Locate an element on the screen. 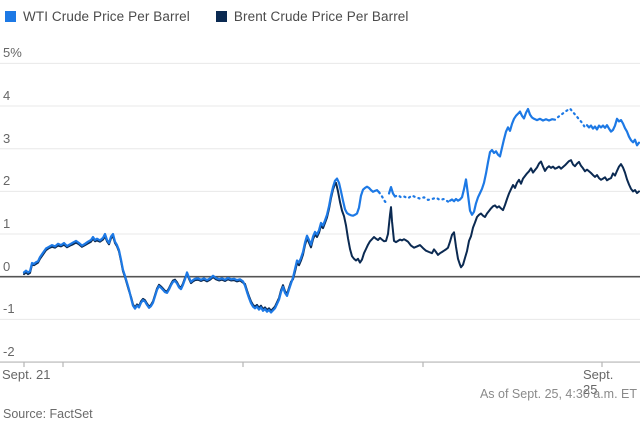  x-axis-label-start: Sept. 21 is located at coordinates (26, 374).